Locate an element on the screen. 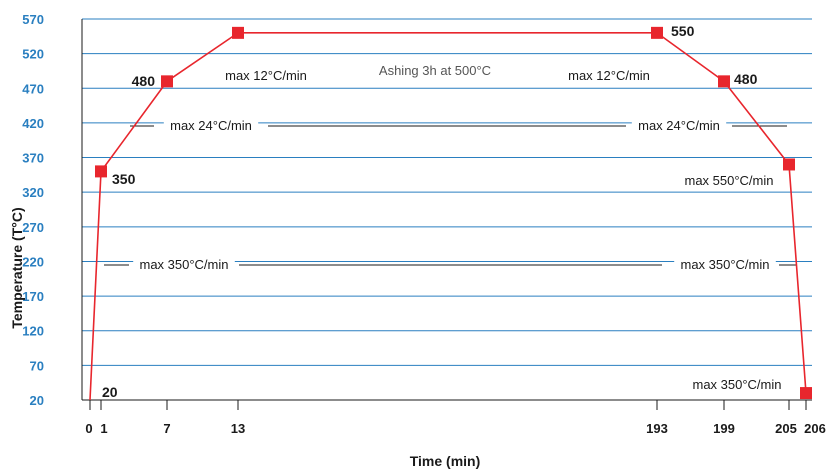 The width and height of the screenshot is (829, 469). y-tick-label: 320 is located at coordinates (33, 192).